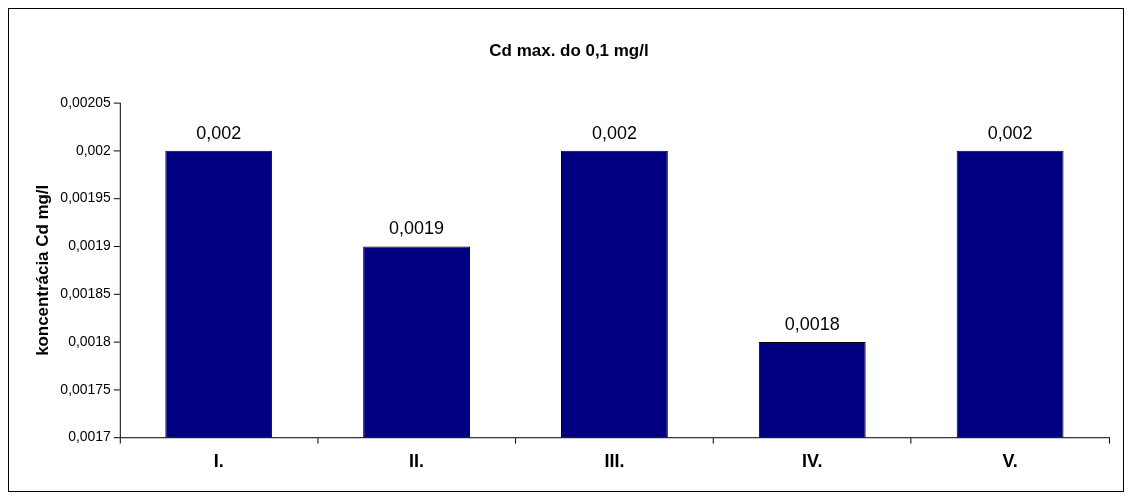 This screenshot has height=502, width=1134. What do you see at coordinates (86, 101) in the screenshot?
I see `y-tick-label: 0,00205` at bounding box center [86, 101].